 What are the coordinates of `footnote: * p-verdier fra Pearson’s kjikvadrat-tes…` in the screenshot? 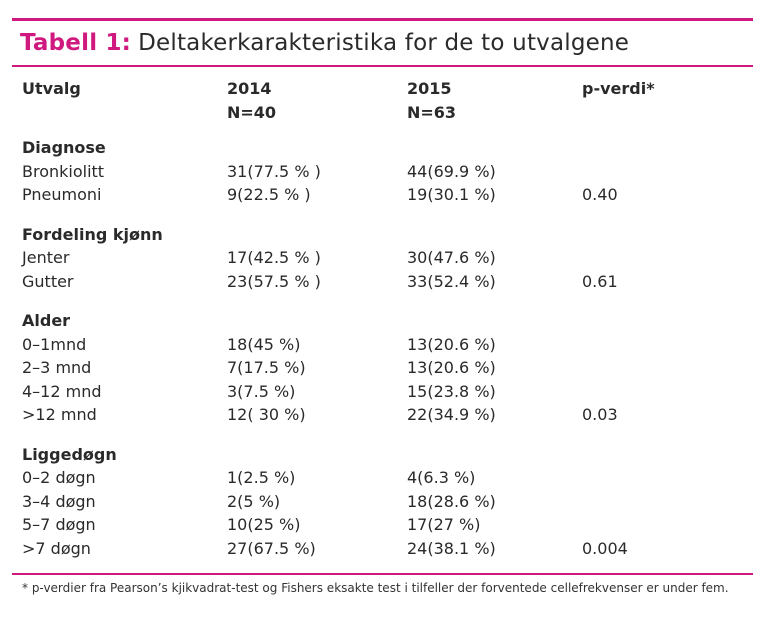 It's located at (375, 588).